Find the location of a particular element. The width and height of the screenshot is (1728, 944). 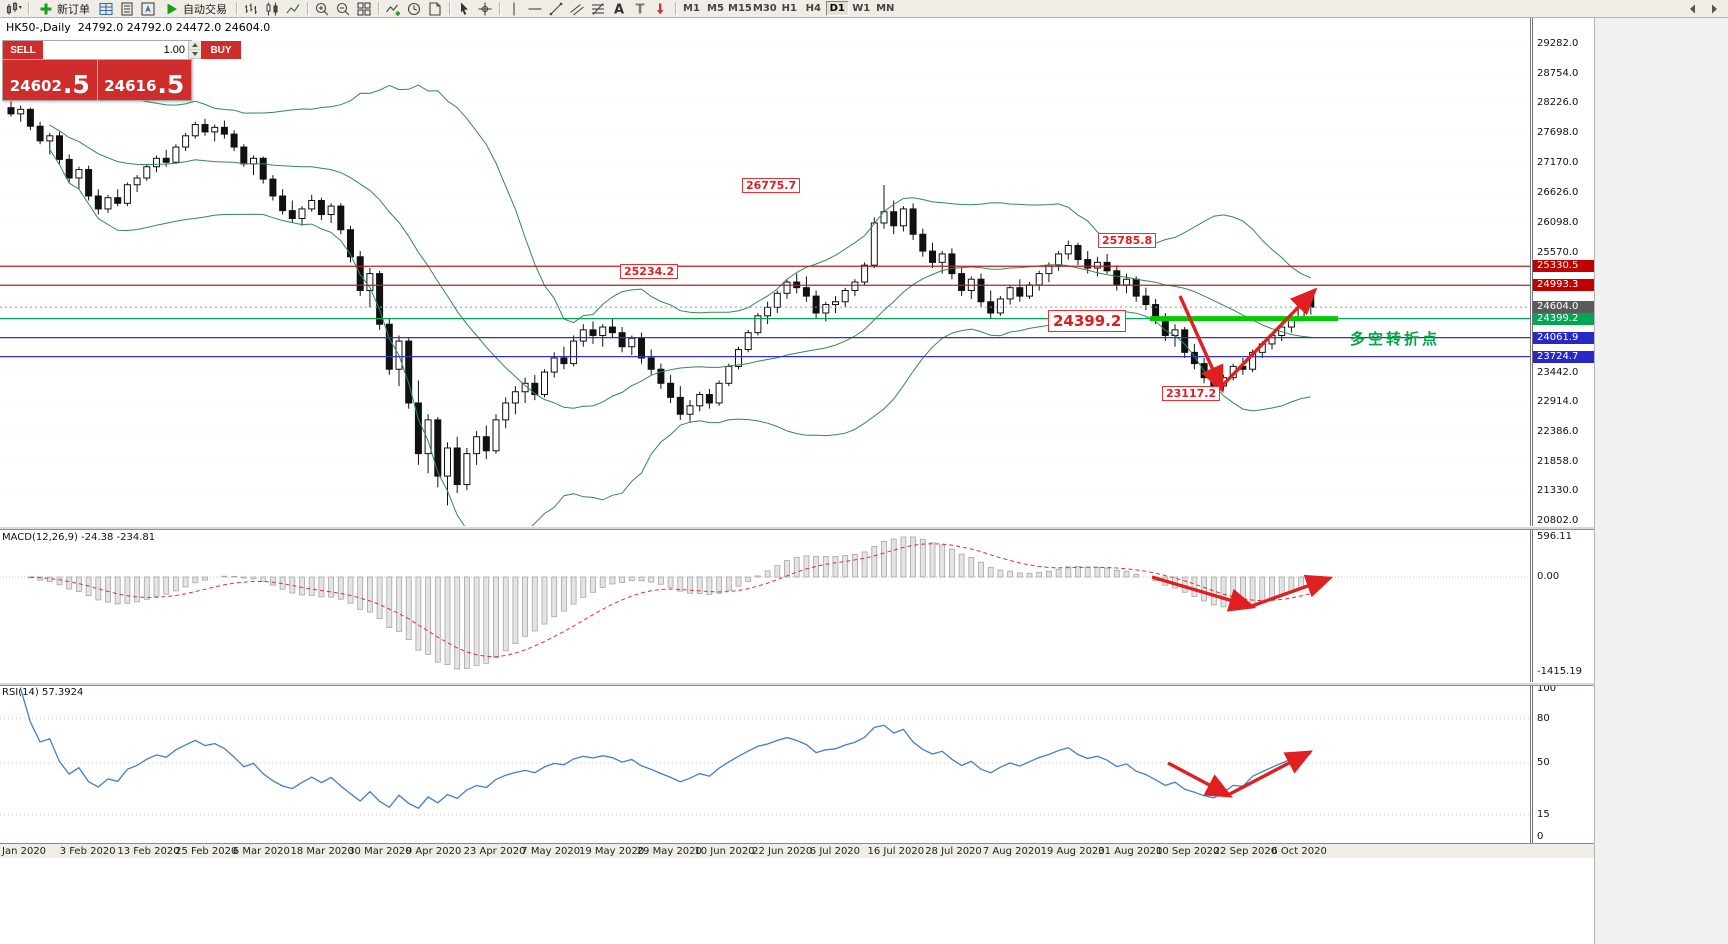

horizontal-line-icon is located at coordinates (535, 8).